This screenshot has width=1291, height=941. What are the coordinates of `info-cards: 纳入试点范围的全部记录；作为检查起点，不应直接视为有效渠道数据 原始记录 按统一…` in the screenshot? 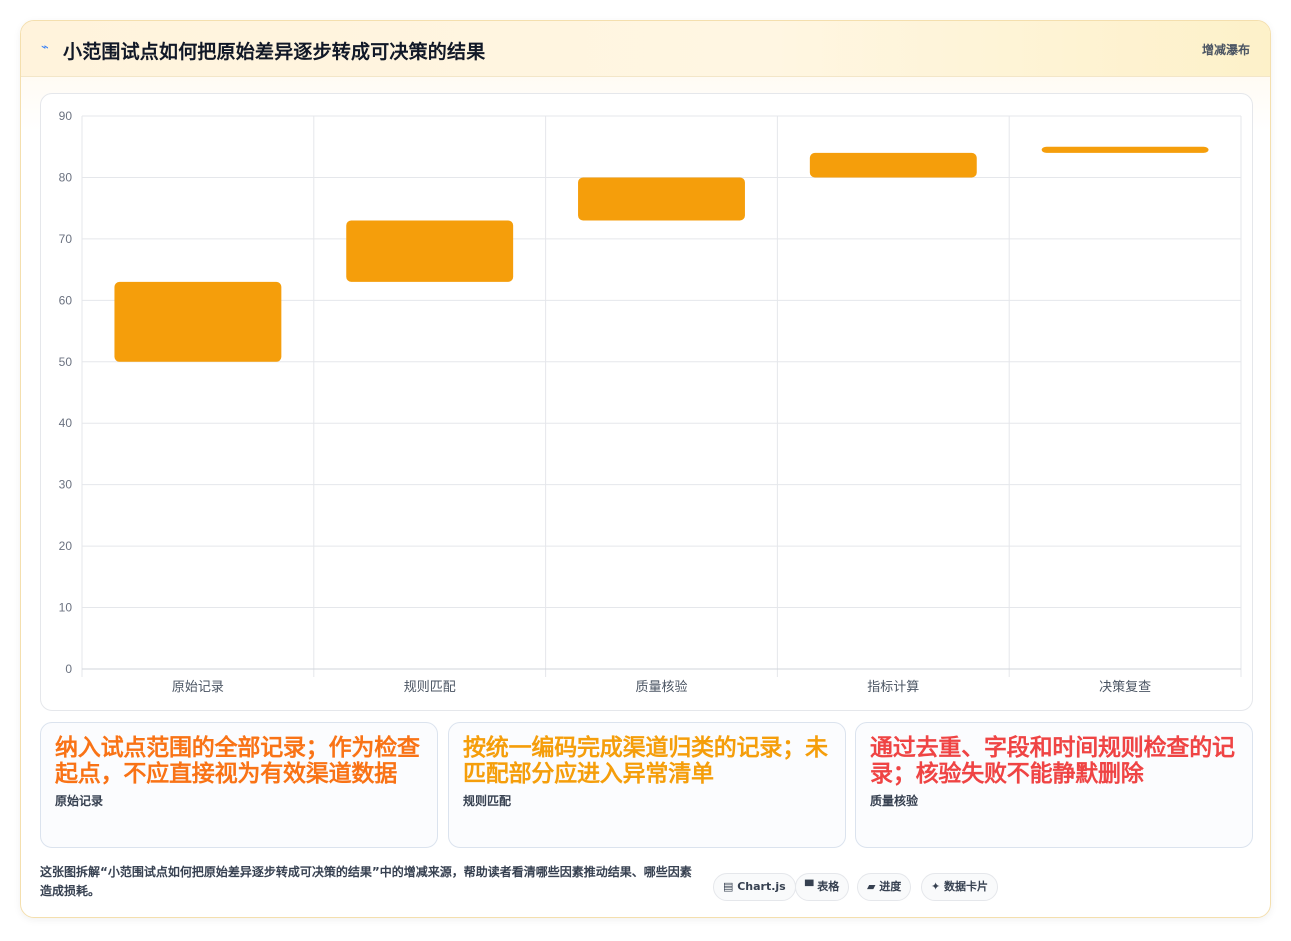 It's located at (646, 785).